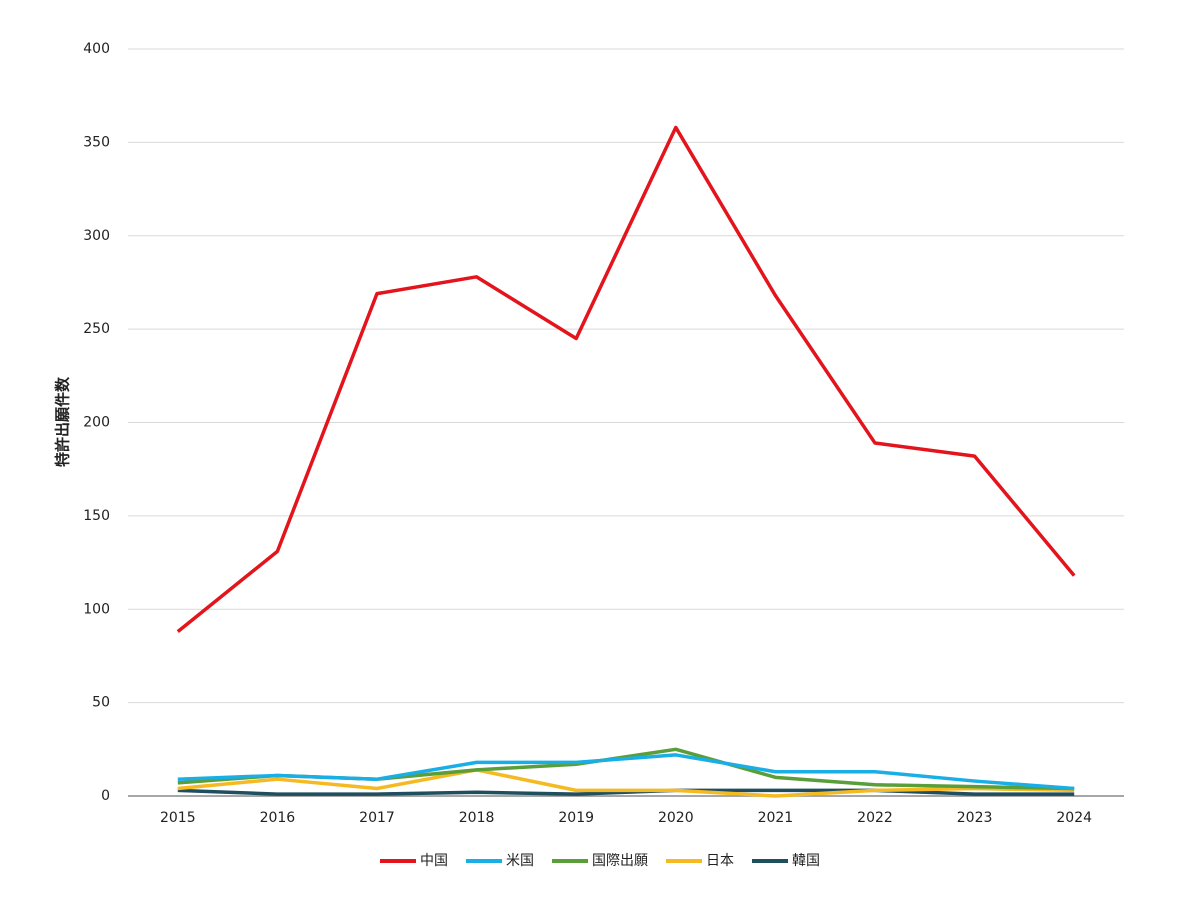  Describe the element at coordinates (96, 49) in the screenshot. I see `y-tick-label: 400` at that location.